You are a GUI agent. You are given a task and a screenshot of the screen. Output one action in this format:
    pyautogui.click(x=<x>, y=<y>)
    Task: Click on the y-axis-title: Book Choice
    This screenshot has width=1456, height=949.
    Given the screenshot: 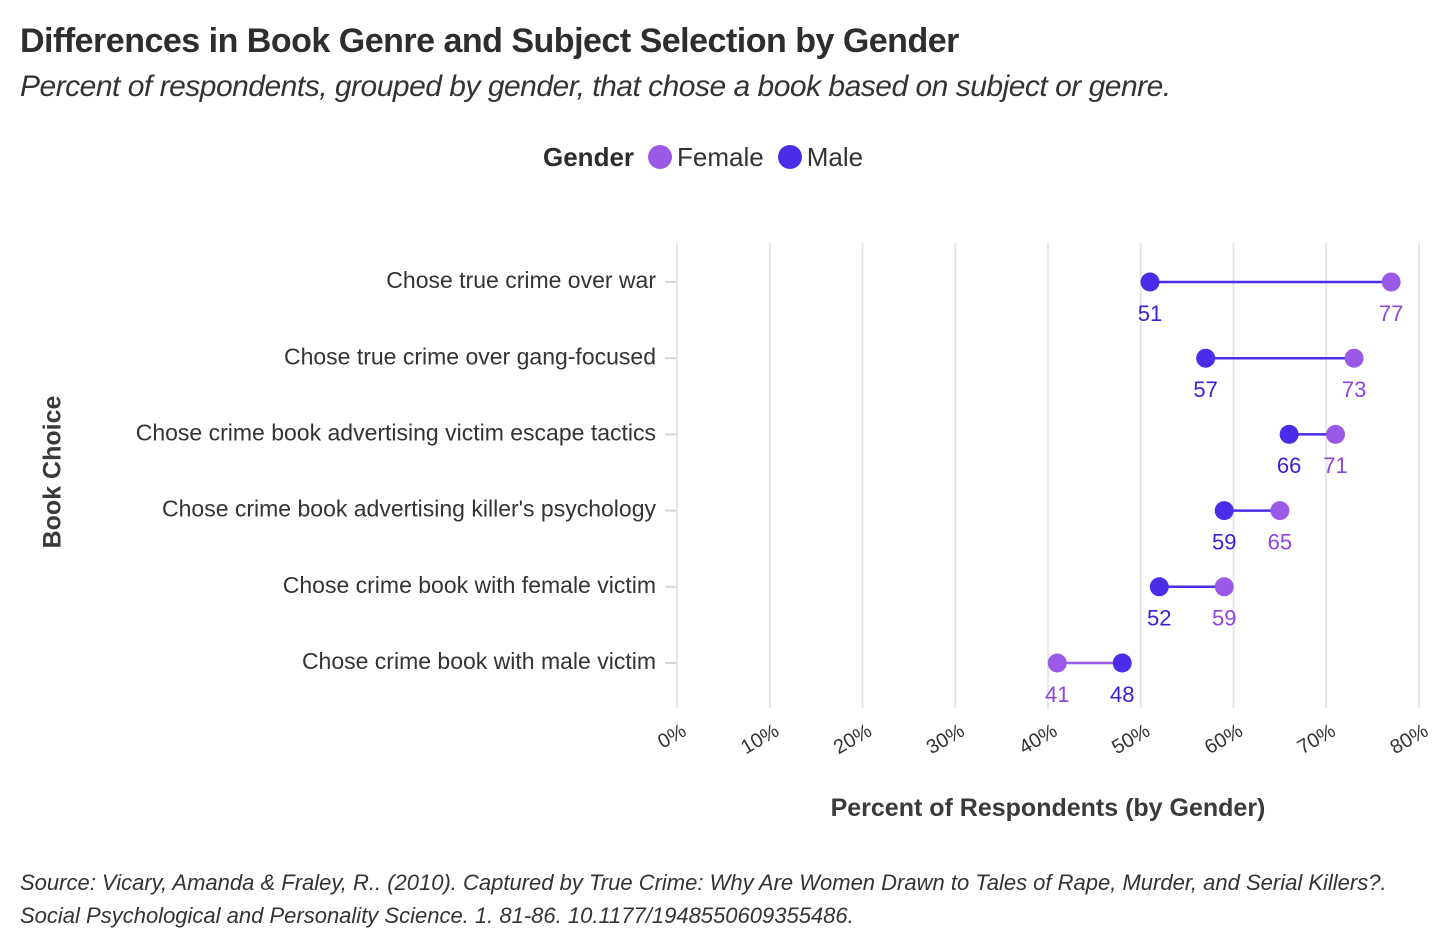 What is the action you would take?
    pyautogui.click(x=53, y=472)
    